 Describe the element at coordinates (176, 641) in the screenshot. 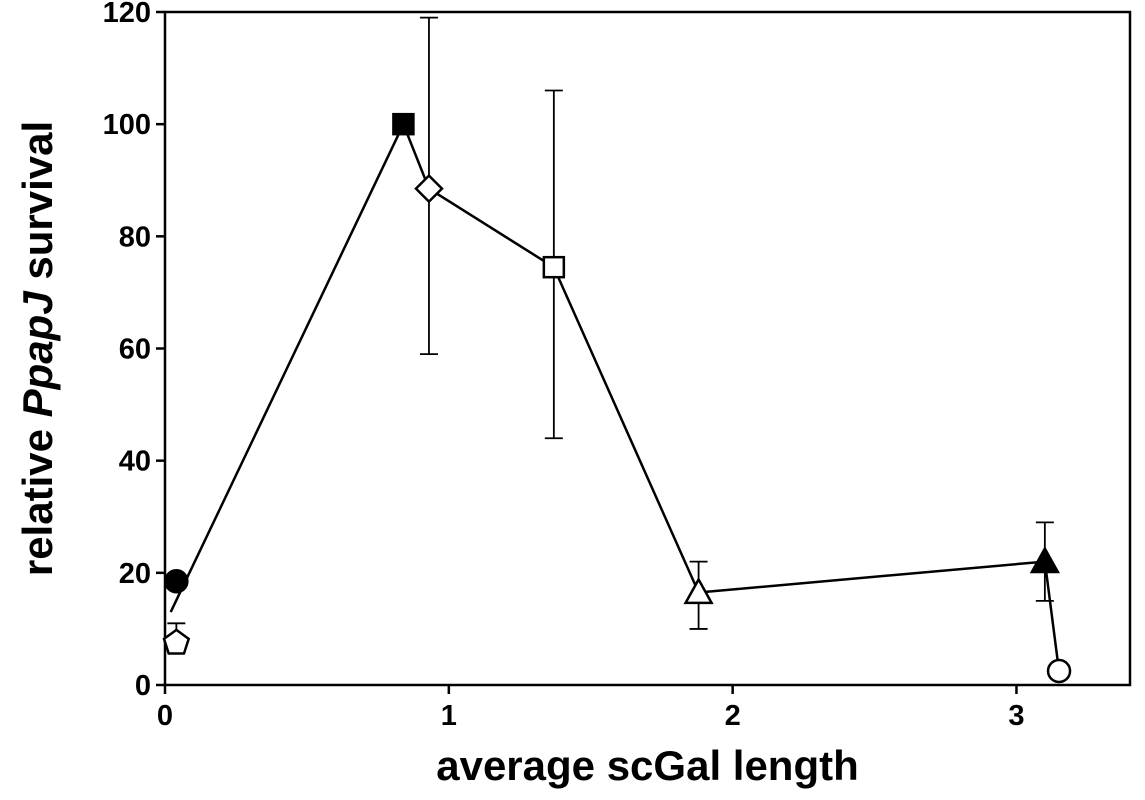

I see `marker-pentagon` at that location.